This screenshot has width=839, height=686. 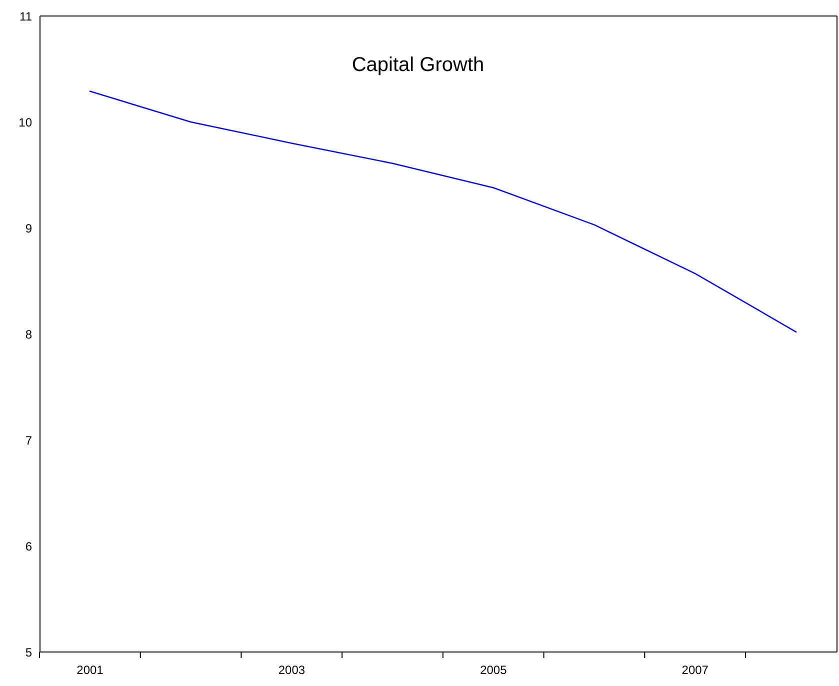 What do you see at coordinates (28, 652) in the screenshot?
I see `y-tick-label: 5` at bounding box center [28, 652].